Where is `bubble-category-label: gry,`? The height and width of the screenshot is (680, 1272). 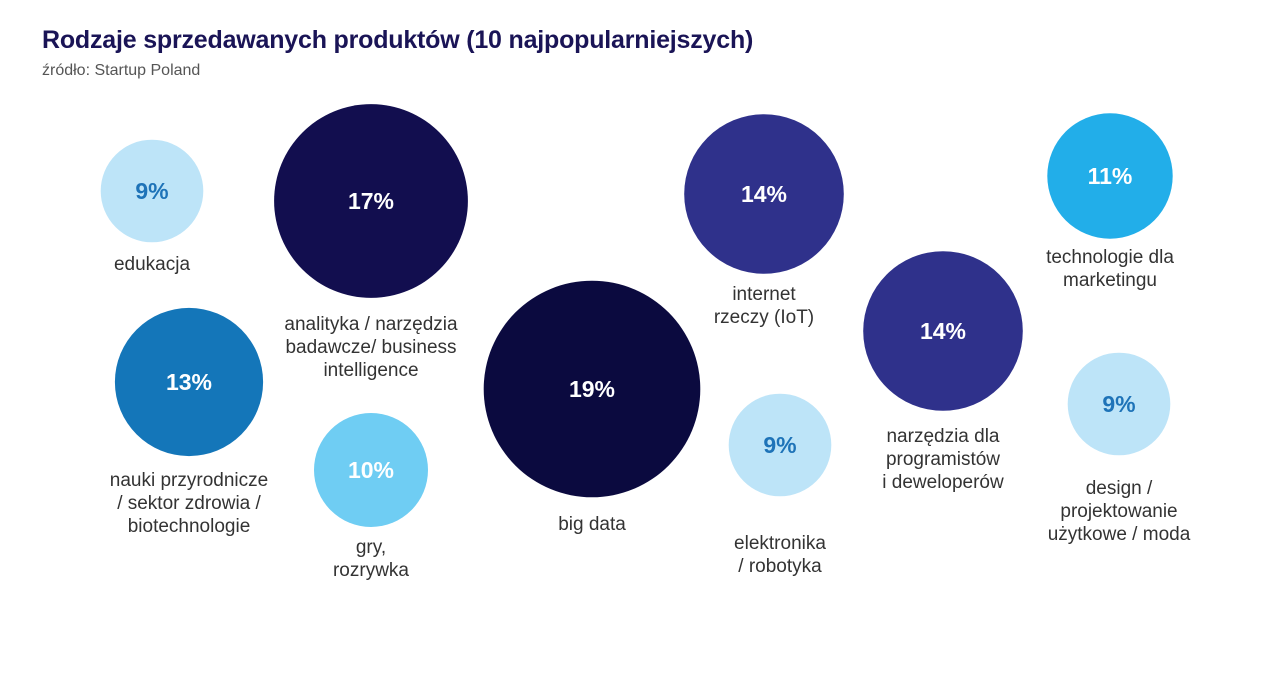 bubble-category-label: gry, is located at coordinates (371, 547).